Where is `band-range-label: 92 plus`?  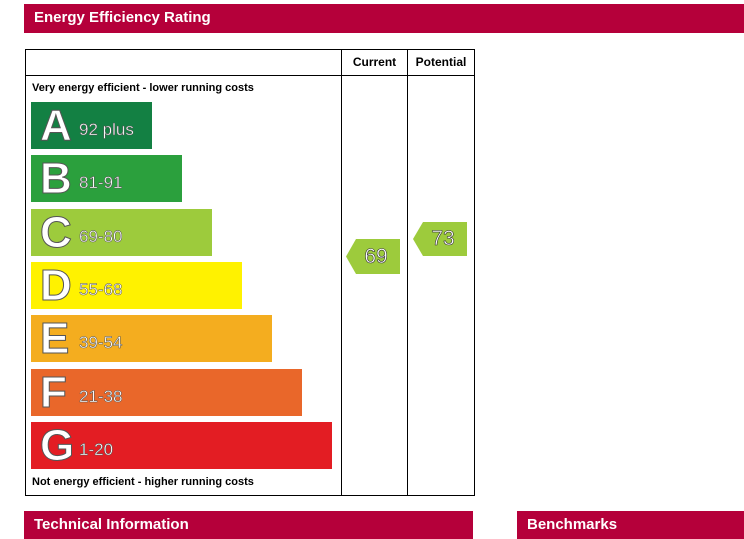 band-range-label: 92 plus is located at coordinates (106, 130).